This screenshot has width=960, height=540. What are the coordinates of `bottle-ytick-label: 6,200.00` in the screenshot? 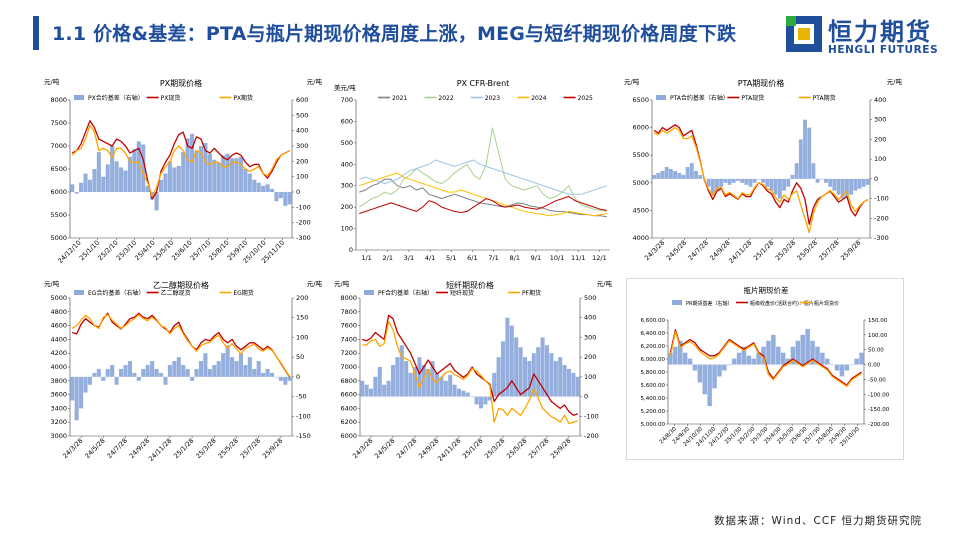 It's located at (653, 347).